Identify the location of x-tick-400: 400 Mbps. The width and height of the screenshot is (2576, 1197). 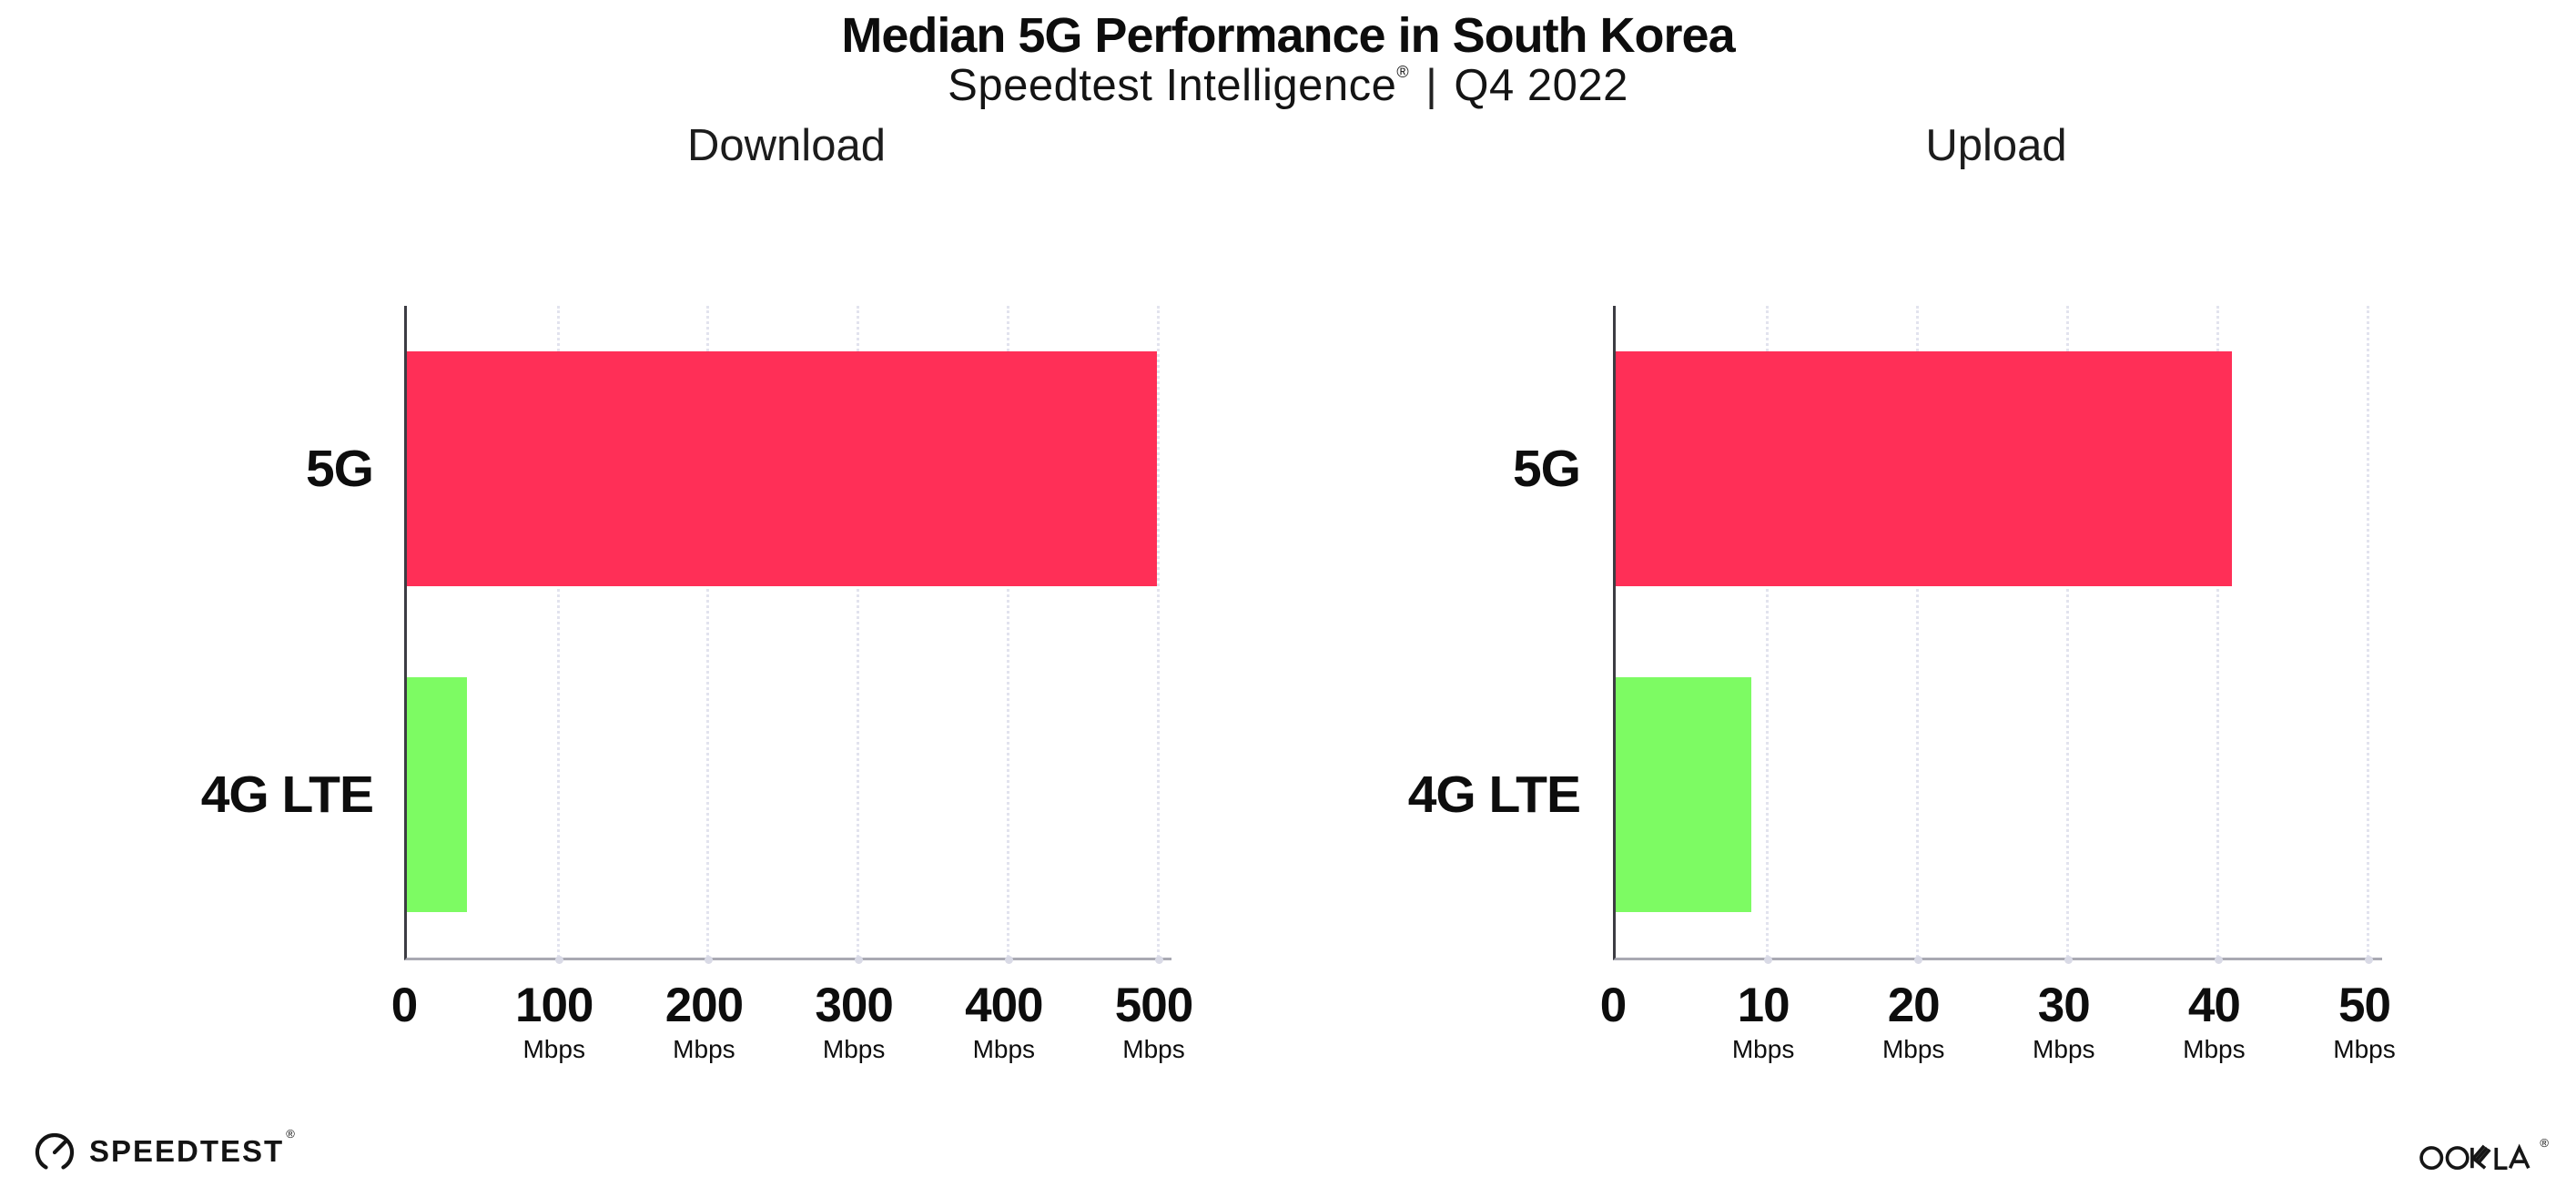
(1004, 1021).